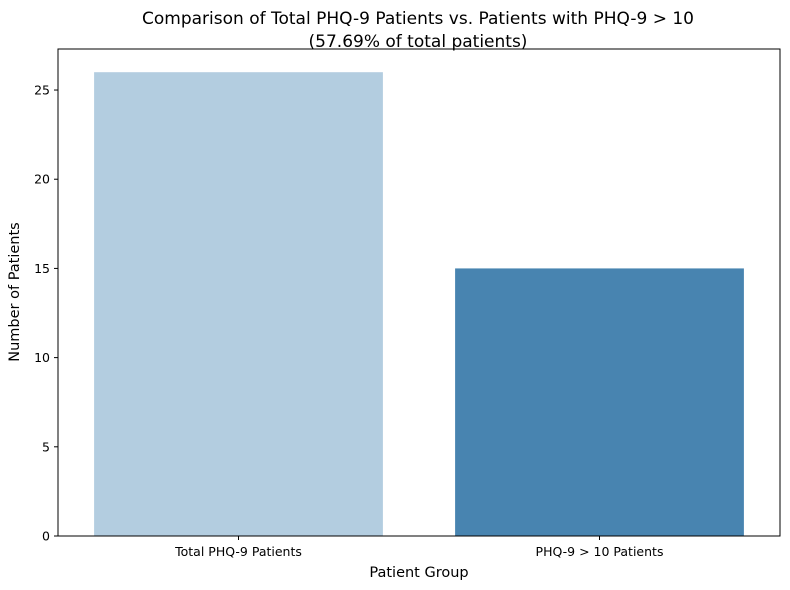 The width and height of the screenshot is (790, 590). I want to click on x-axis-label: Patient Group, so click(418, 573).